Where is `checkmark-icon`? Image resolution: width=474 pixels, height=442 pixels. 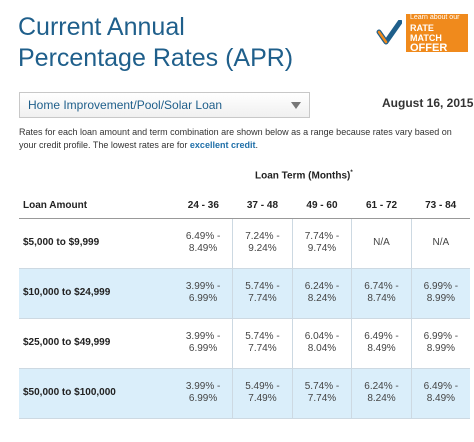
checkmark-icon is located at coordinates (389, 33).